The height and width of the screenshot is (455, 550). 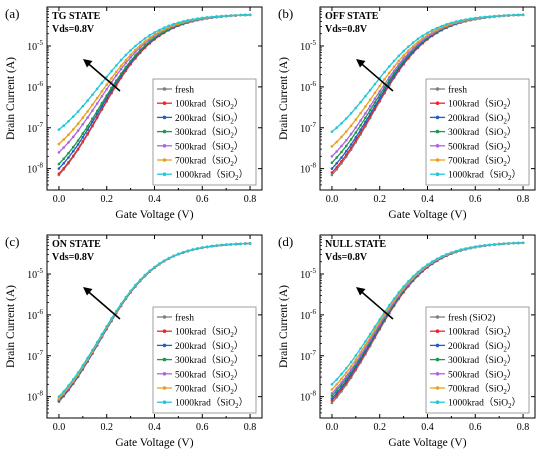 What do you see at coordinates (308, 356) in the screenshot?
I see `y-tick-label: 10⁻⁷` at bounding box center [308, 356].